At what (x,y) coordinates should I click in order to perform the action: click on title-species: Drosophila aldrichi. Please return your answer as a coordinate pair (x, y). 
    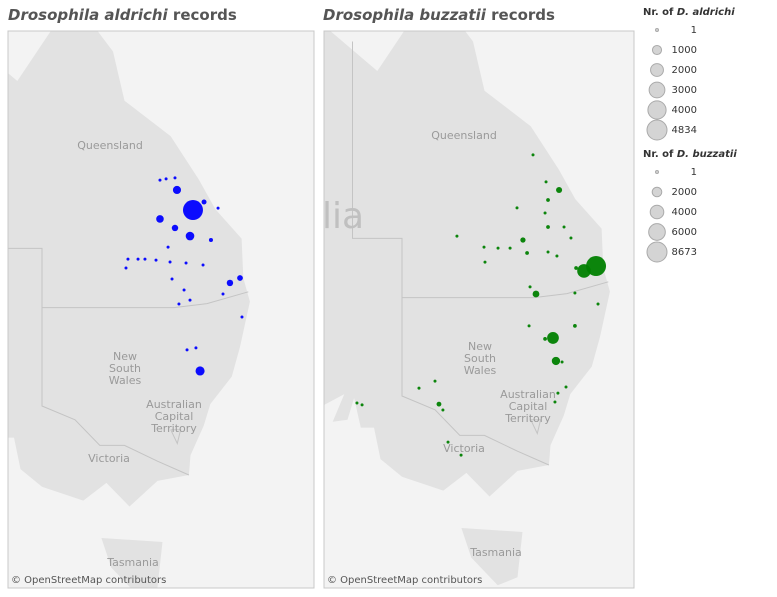
    Looking at the image, I should click on (88, 15).